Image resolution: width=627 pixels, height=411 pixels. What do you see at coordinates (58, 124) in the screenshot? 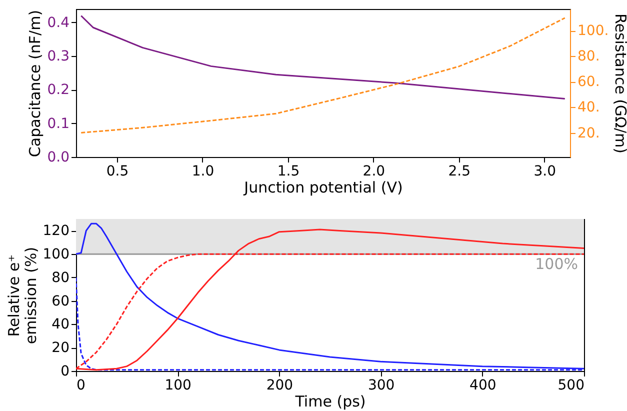
I see `y-tick-label: 0.1` at bounding box center [58, 124].